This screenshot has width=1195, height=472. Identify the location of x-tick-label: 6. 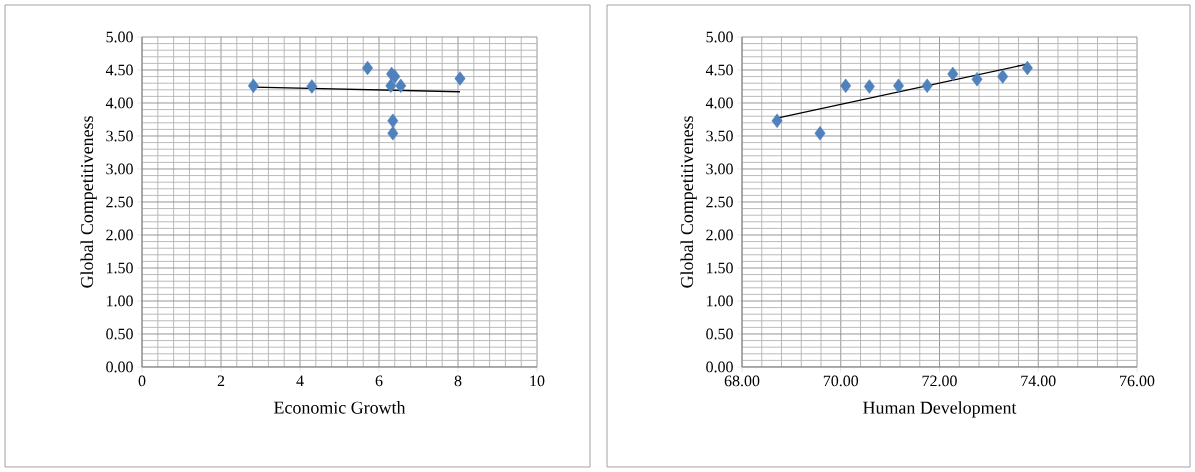
(379, 381).